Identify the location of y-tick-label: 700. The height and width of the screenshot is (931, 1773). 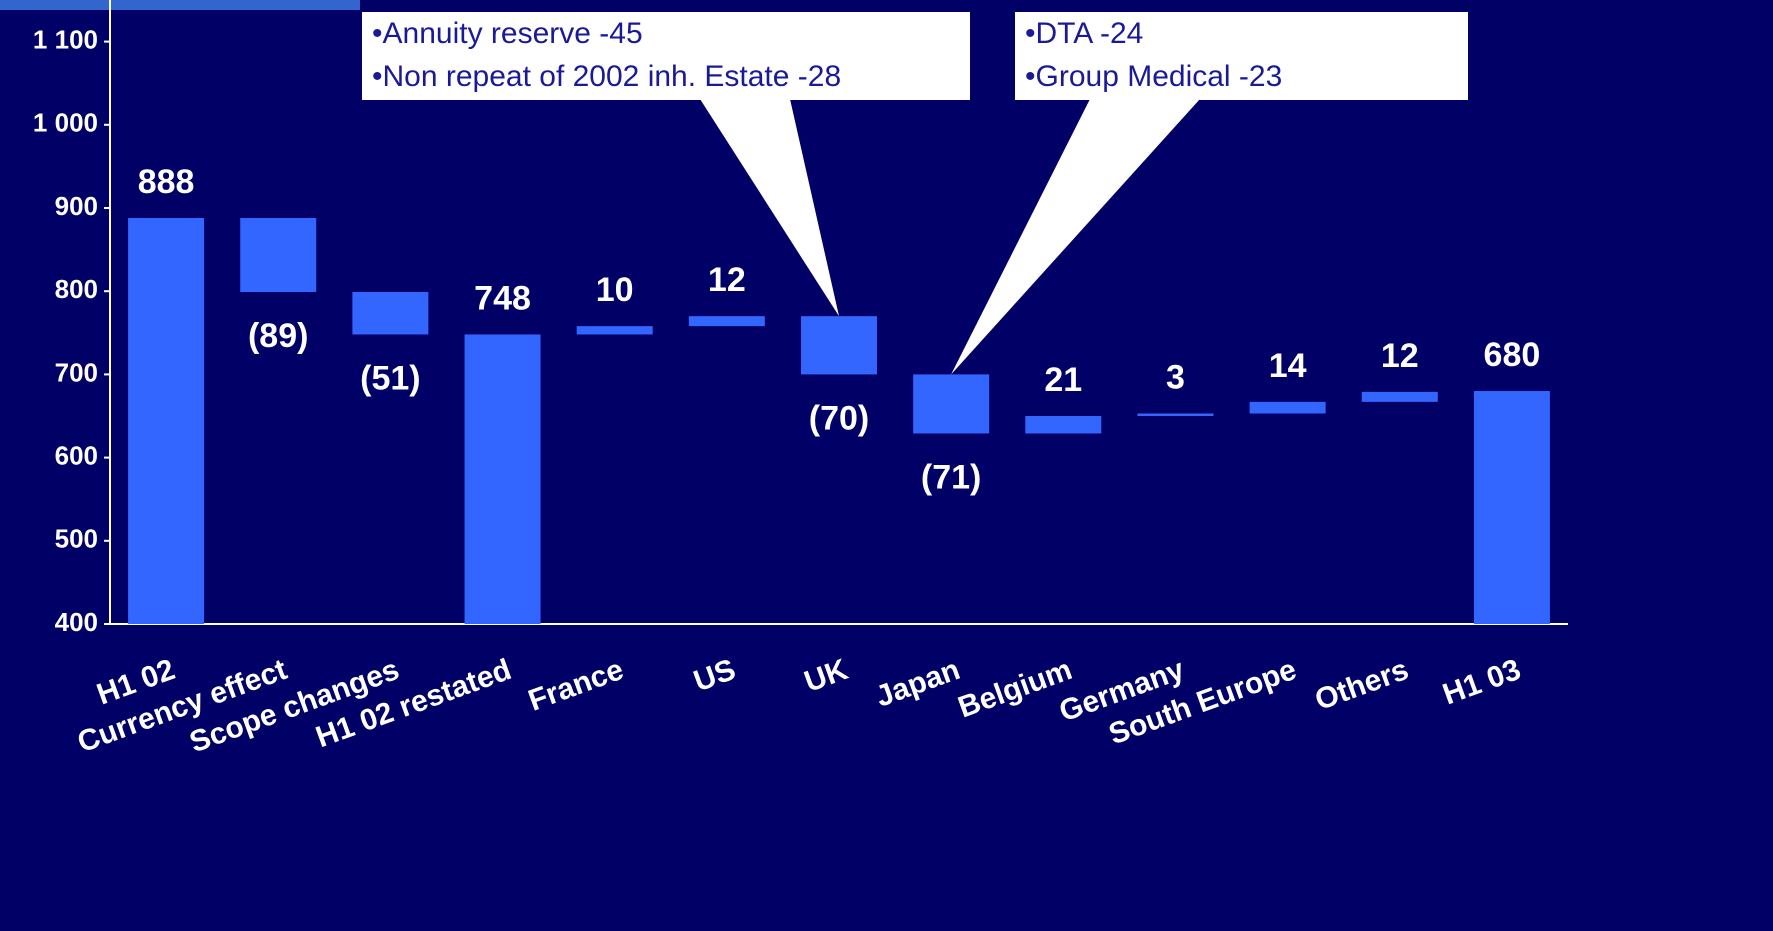
(76, 372).